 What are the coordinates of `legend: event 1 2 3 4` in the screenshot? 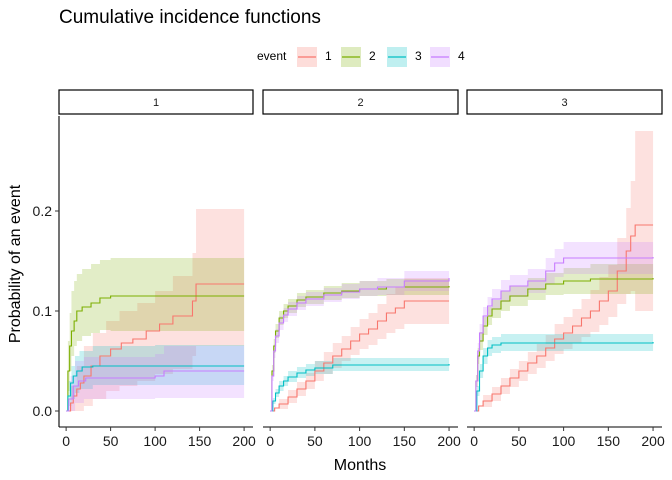 It's located at (361, 57).